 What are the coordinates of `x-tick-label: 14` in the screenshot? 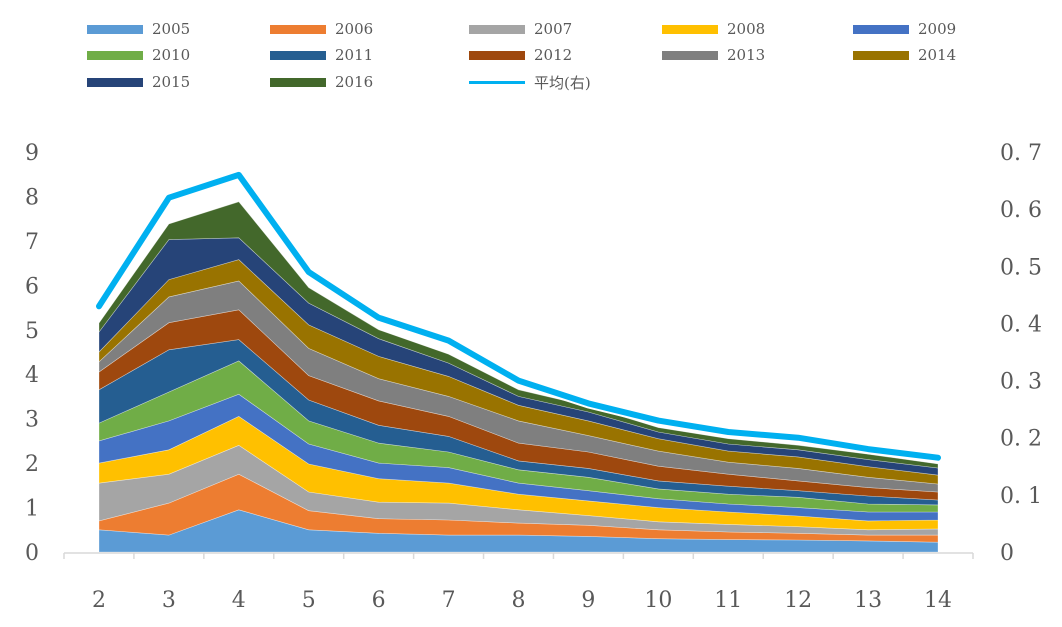 It's located at (938, 600).